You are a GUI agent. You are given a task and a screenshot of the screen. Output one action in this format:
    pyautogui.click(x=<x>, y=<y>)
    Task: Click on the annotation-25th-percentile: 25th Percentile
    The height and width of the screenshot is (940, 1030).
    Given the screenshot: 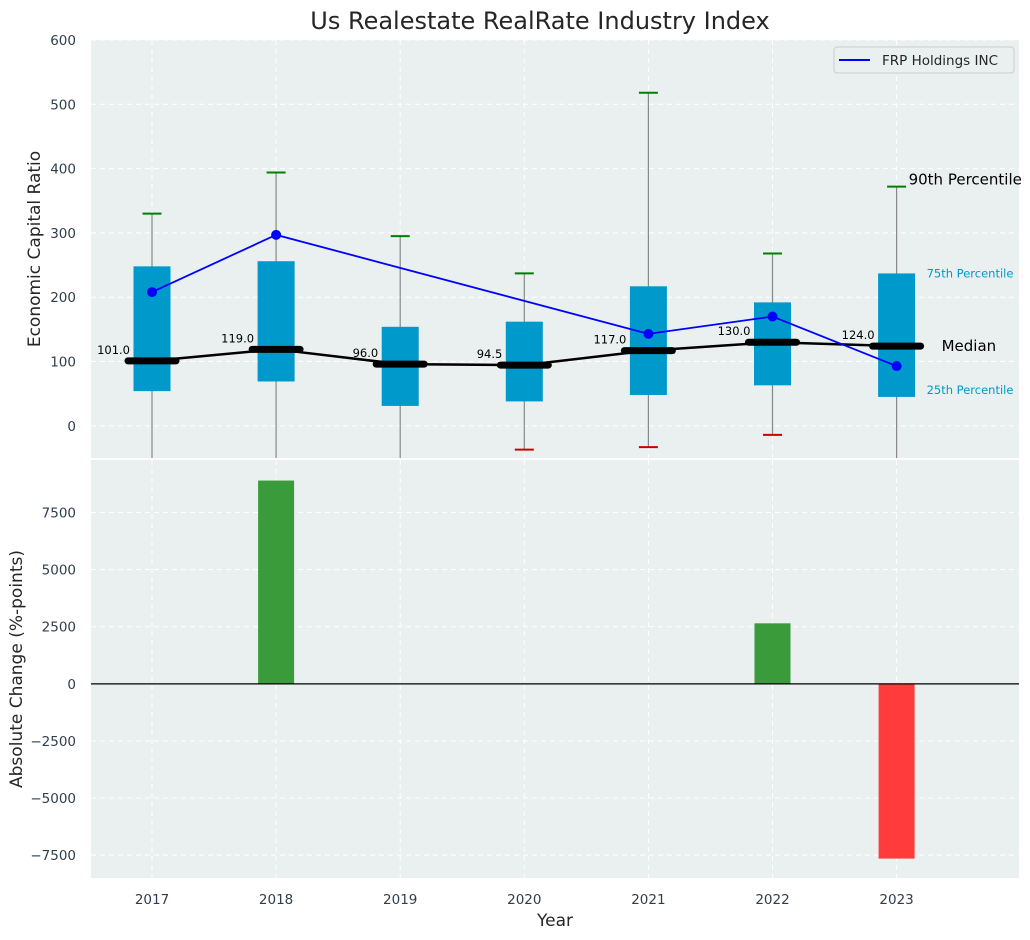 What is the action you would take?
    pyautogui.click(x=970, y=390)
    